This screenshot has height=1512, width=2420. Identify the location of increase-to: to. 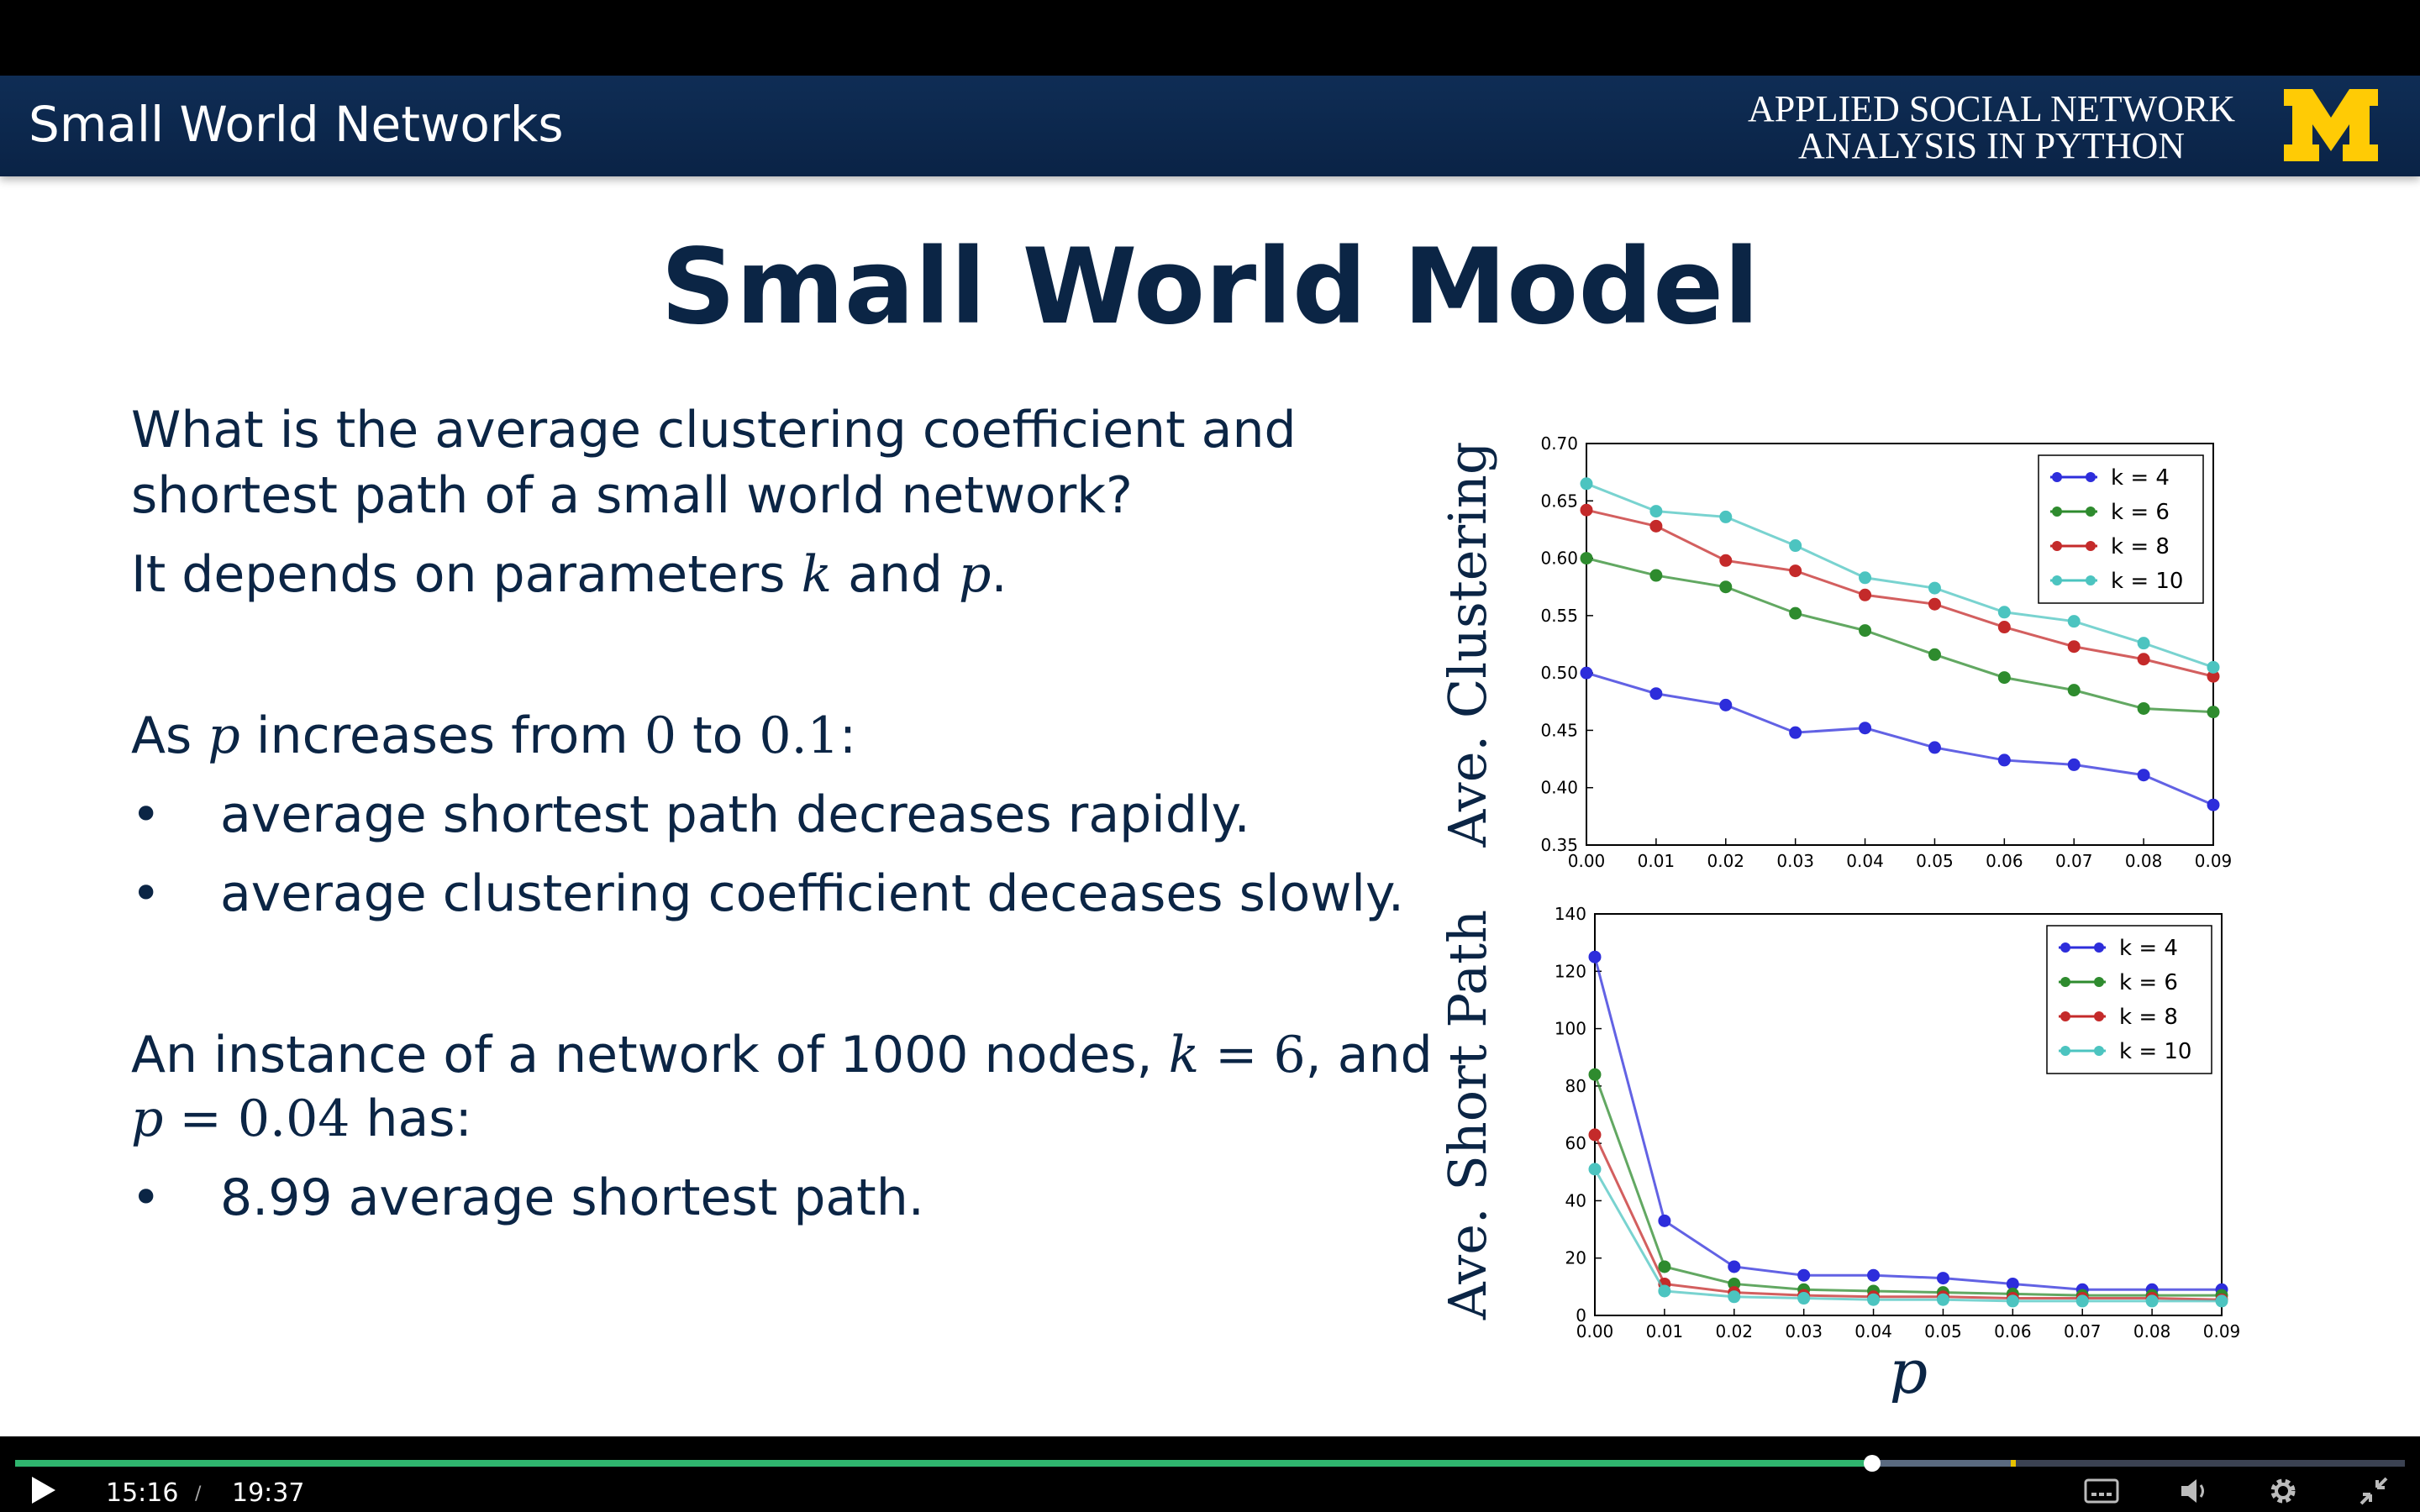
(718, 735).